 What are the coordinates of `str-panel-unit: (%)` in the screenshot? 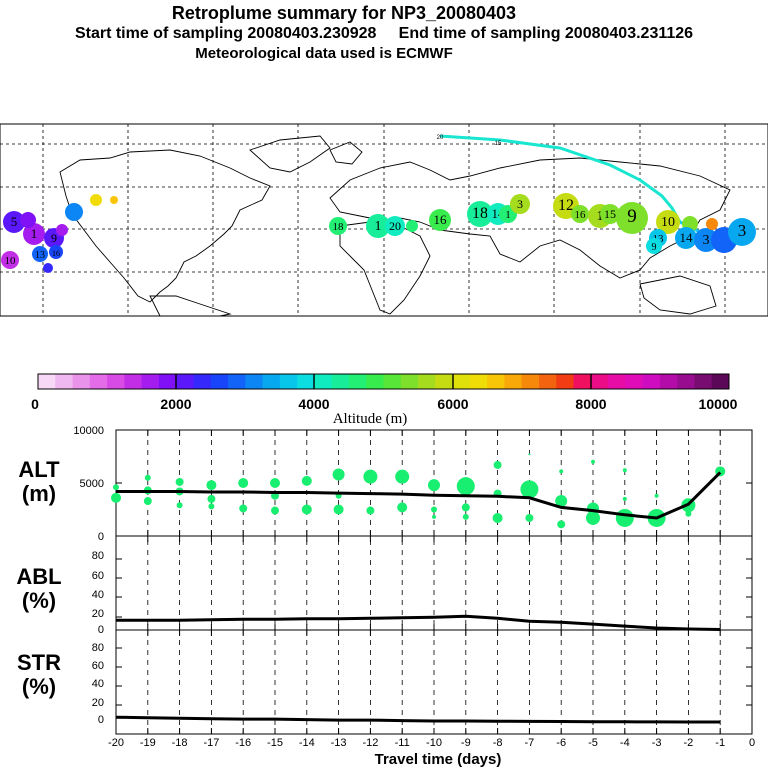 It's located at (39, 686).